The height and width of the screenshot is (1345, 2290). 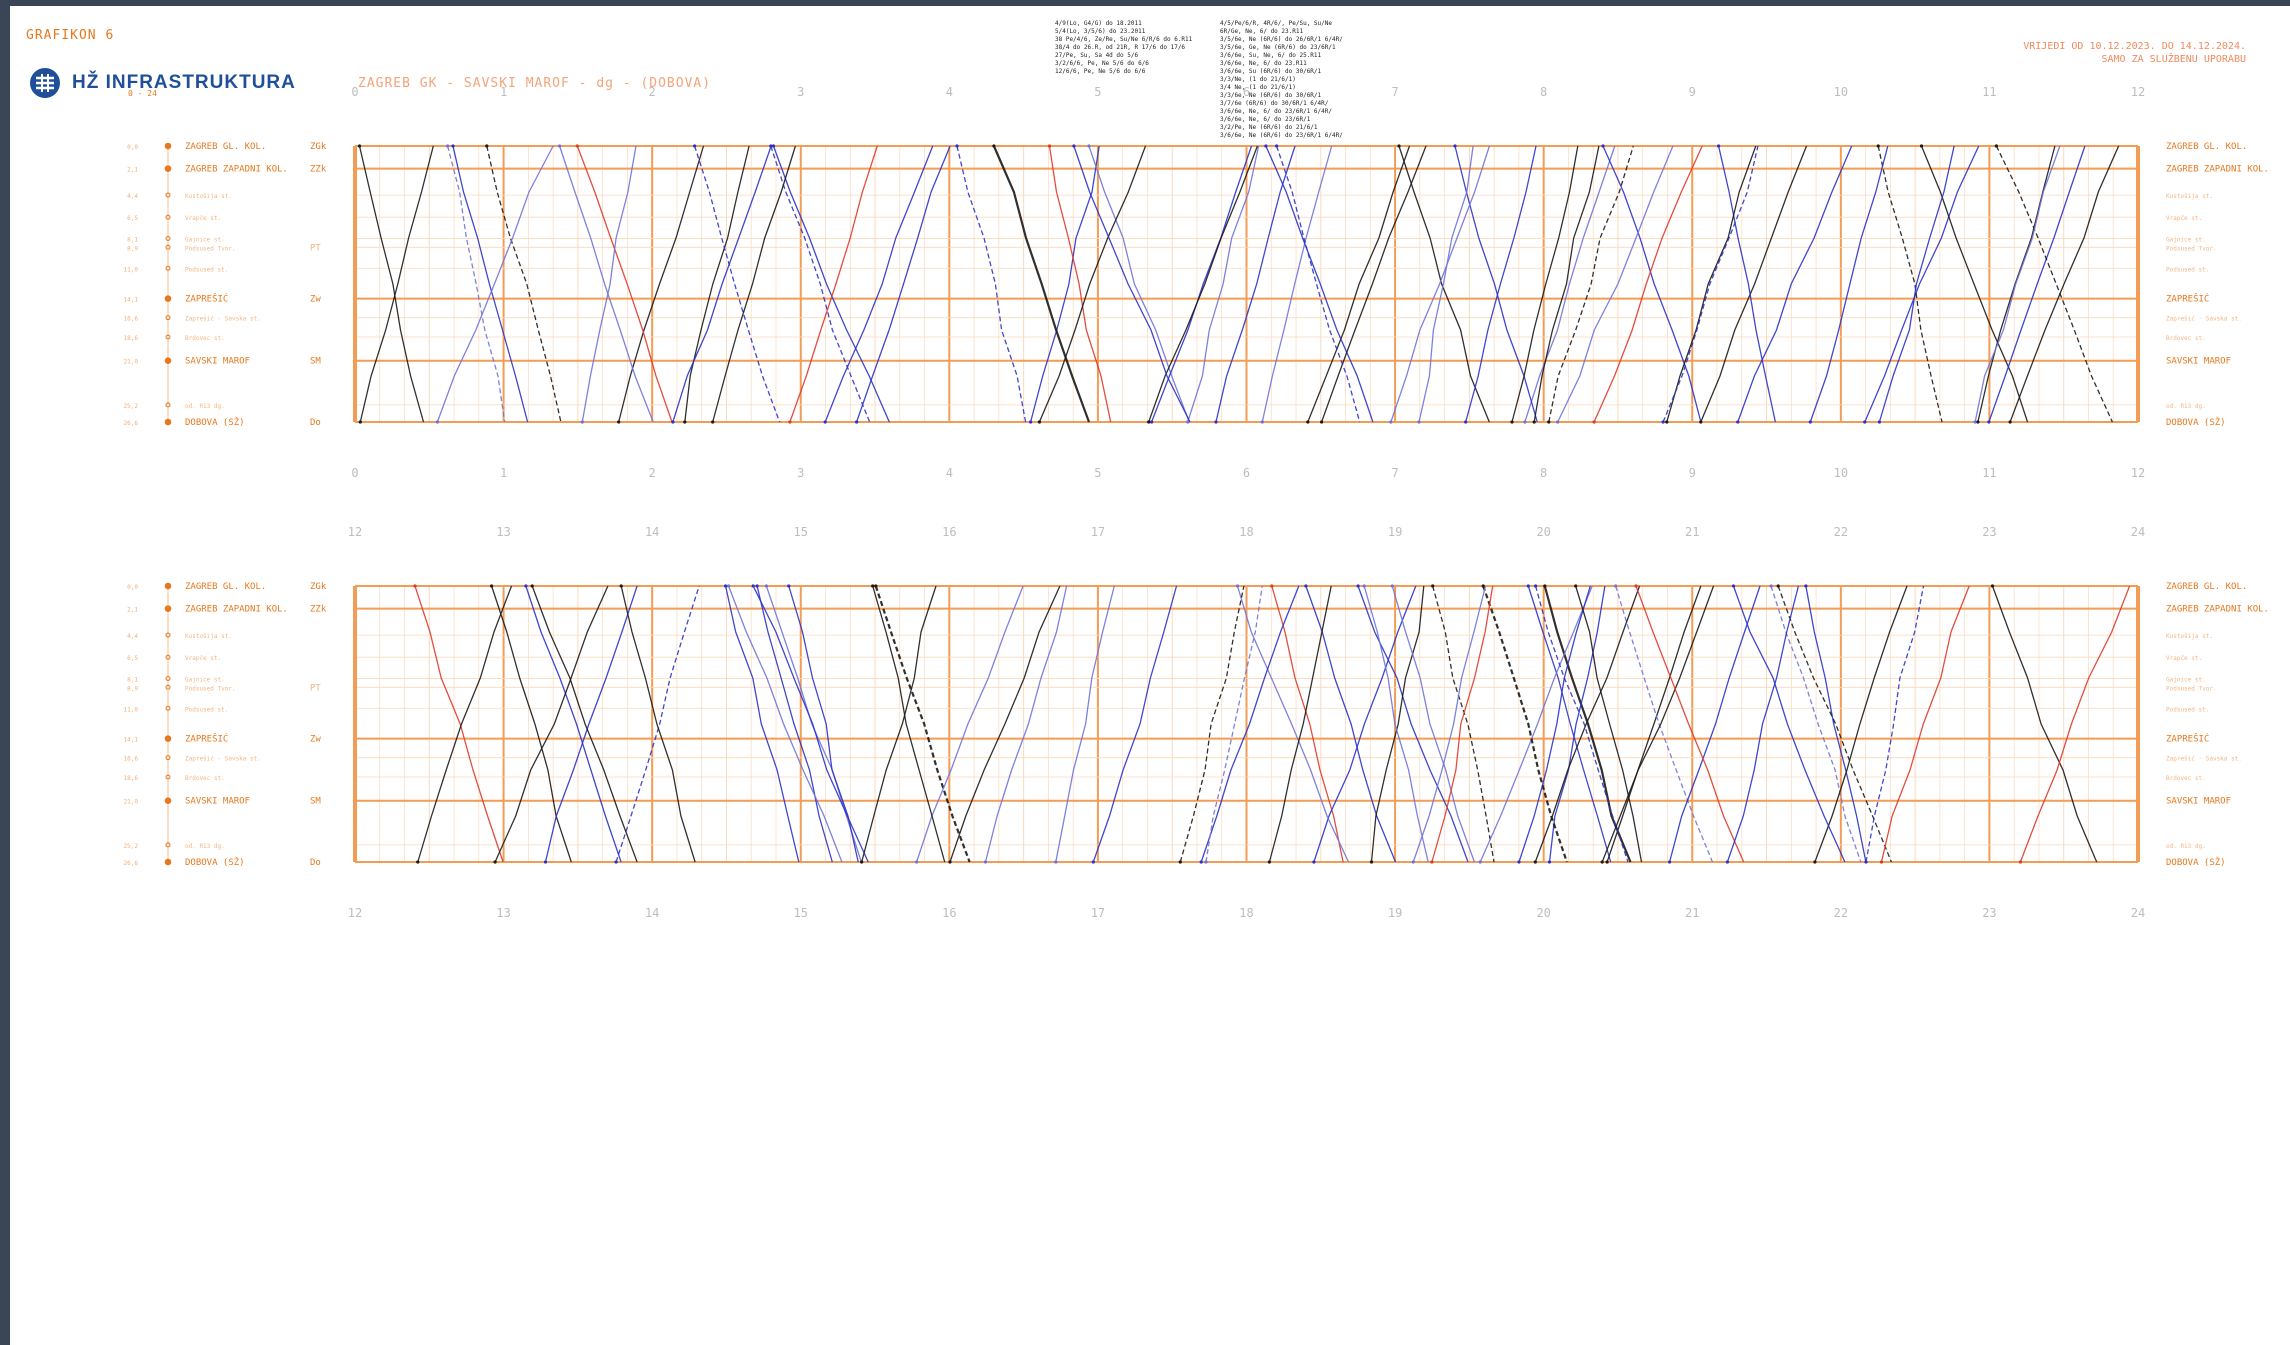 What do you see at coordinates (949, 913) in the screenshot?
I see `hour-label-bottom: 16` at bounding box center [949, 913].